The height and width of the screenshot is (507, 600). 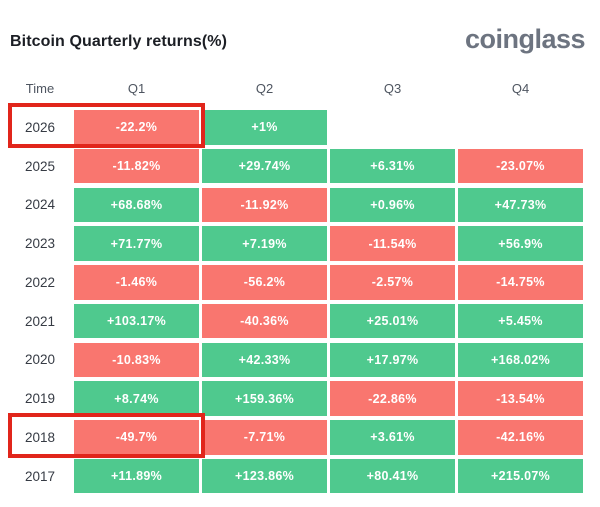 I want to click on q3-return-cell: +3.61%, so click(x=392, y=437).